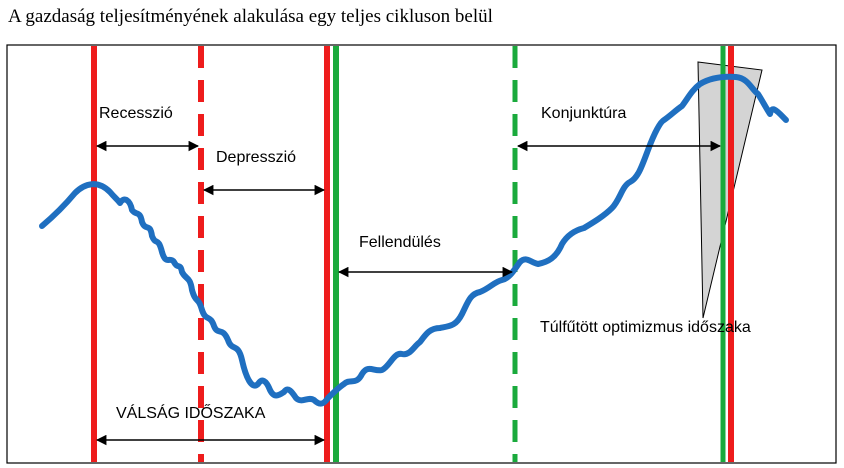 The image size is (844, 468). Describe the element at coordinates (136, 113) in the screenshot. I see `label-recesszio: Recesszió` at that location.